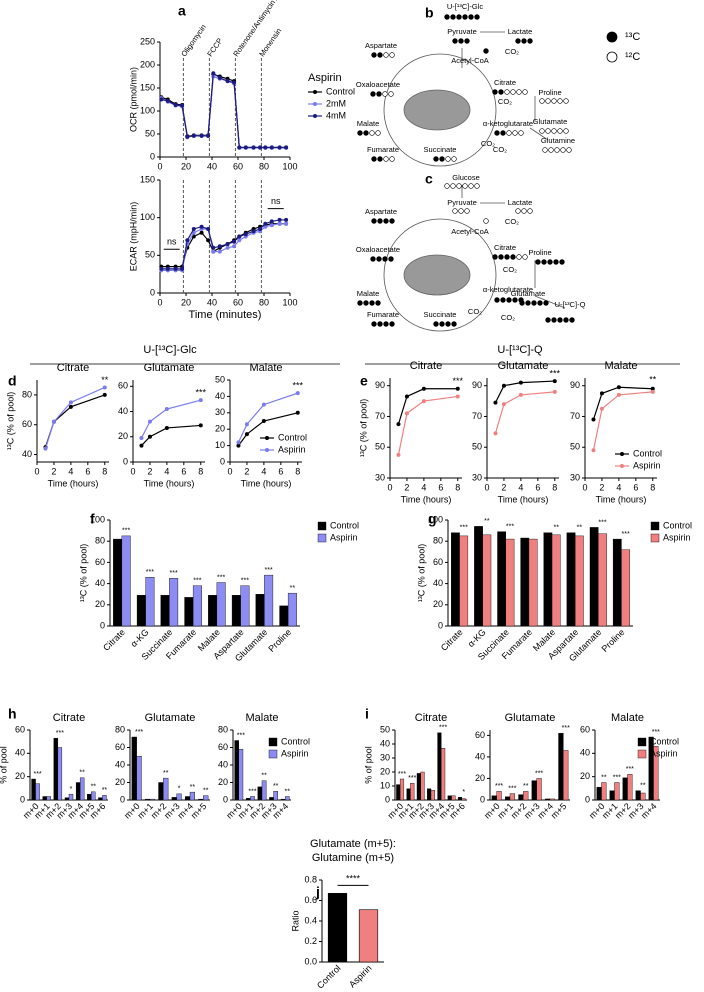 The image size is (704, 992). I want to click on x-tick-label: 20, so click(186, 166).